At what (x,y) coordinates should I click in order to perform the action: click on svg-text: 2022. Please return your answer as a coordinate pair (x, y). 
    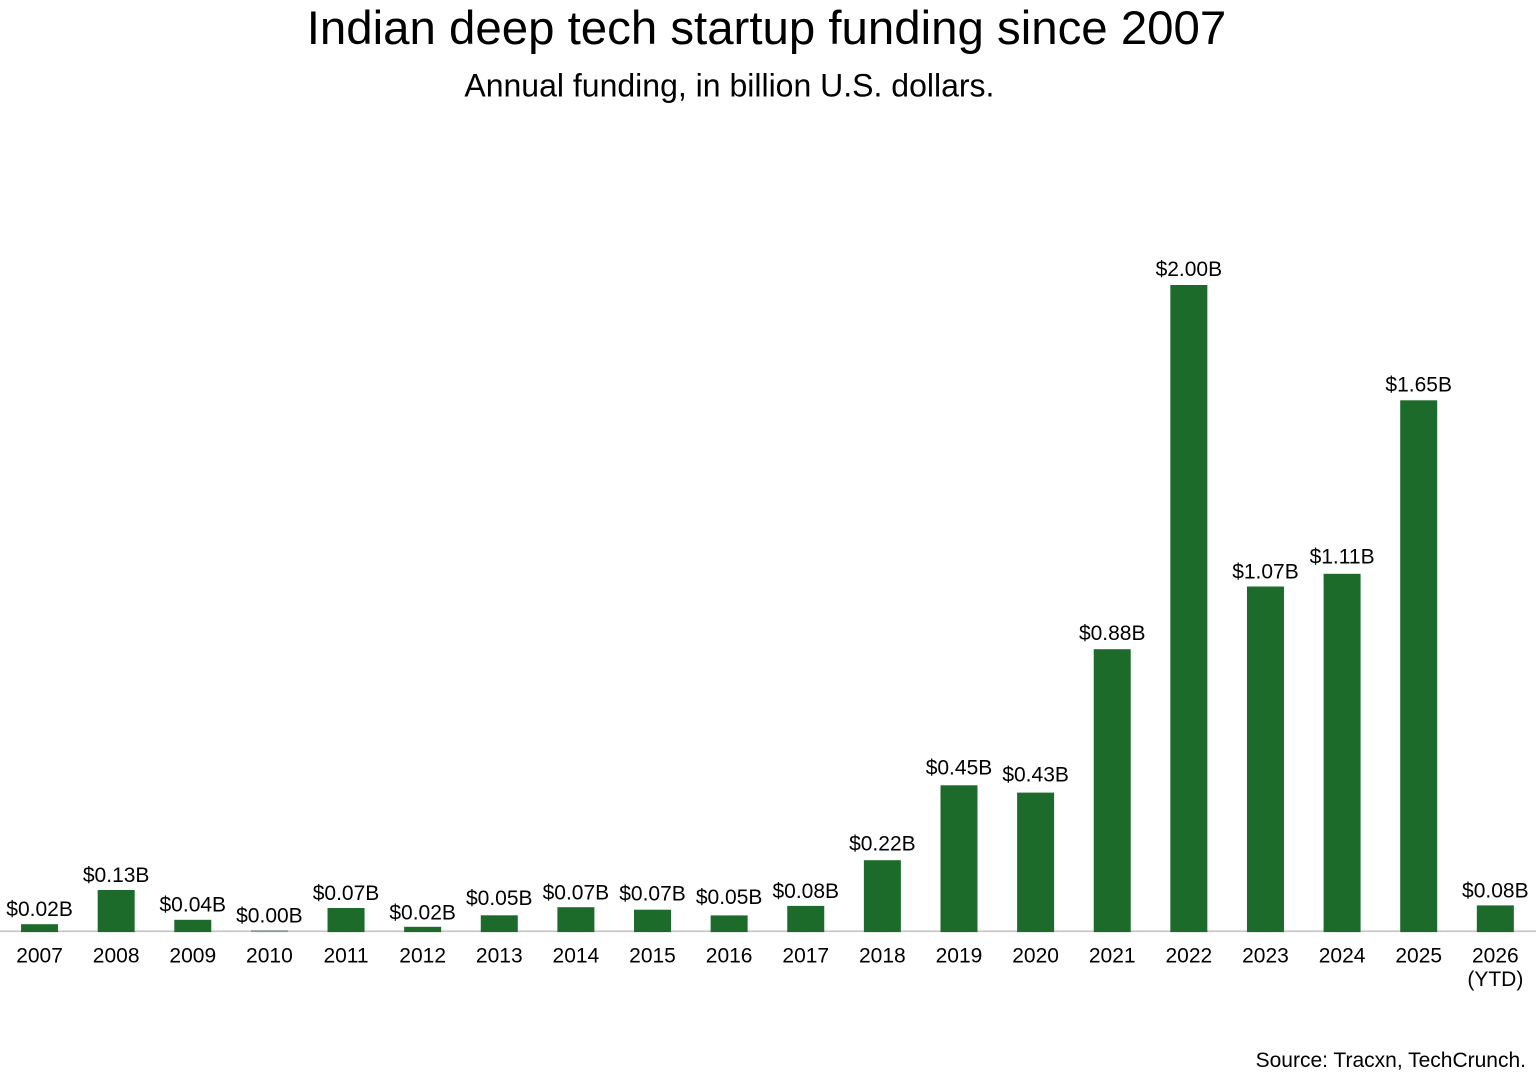
    Looking at the image, I should click on (1188, 956).